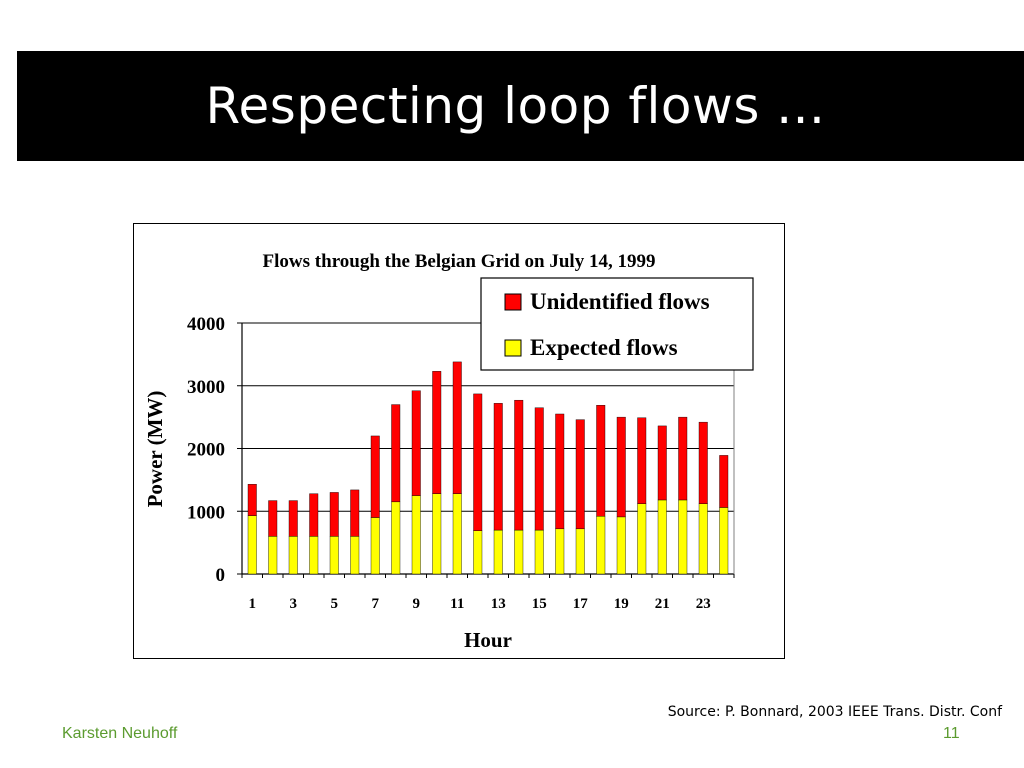 This screenshot has width=1024, height=768. Describe the element at coordinates (951, 733) in the screenshot. I see `page-number: 11` at that location.